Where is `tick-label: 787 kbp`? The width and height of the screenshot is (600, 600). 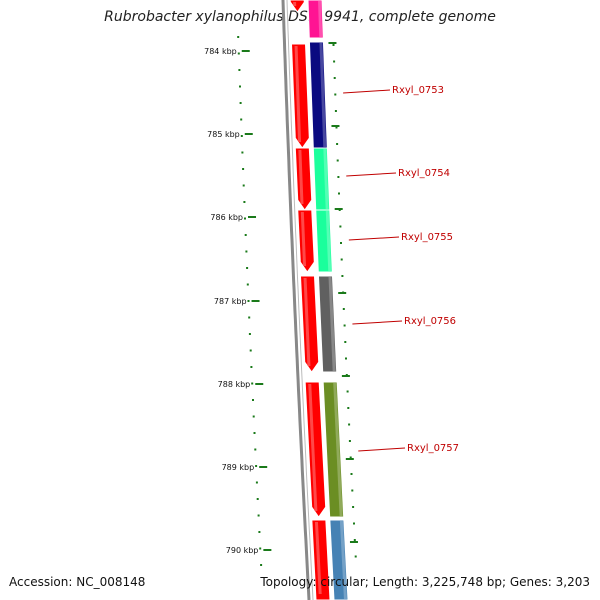
tick-label: 787 kbp is located at coordinates (230, 301).